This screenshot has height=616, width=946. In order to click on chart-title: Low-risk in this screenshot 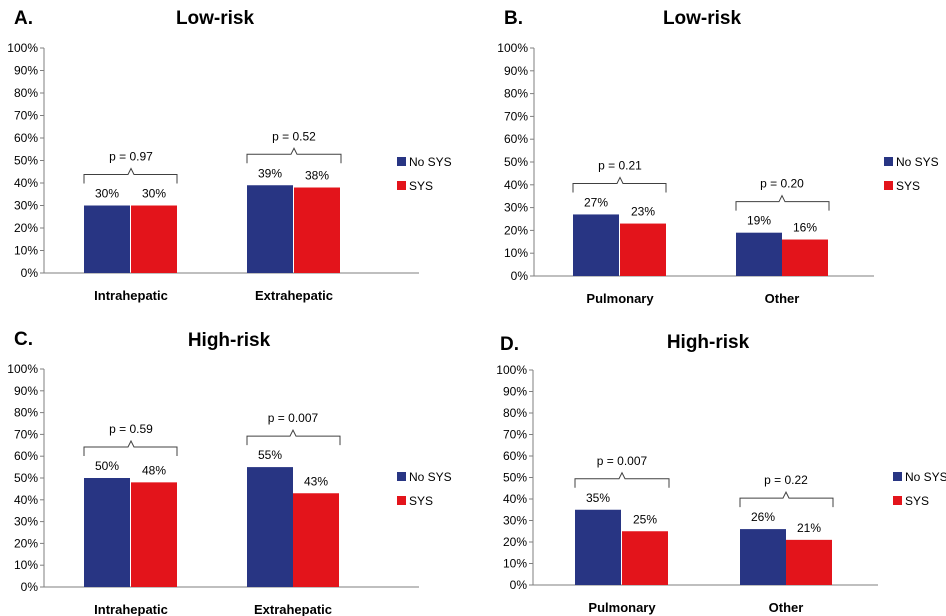, I will do `click(702, 18)`.